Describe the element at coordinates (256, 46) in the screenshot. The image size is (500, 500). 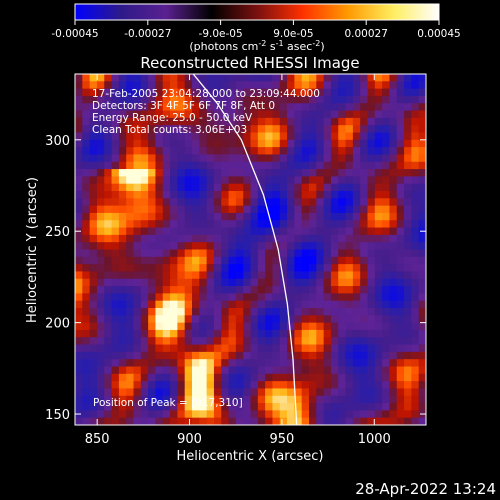
I see `colorbar-unit-label: (photons cm-2 s-1 asec-2)` at that location.